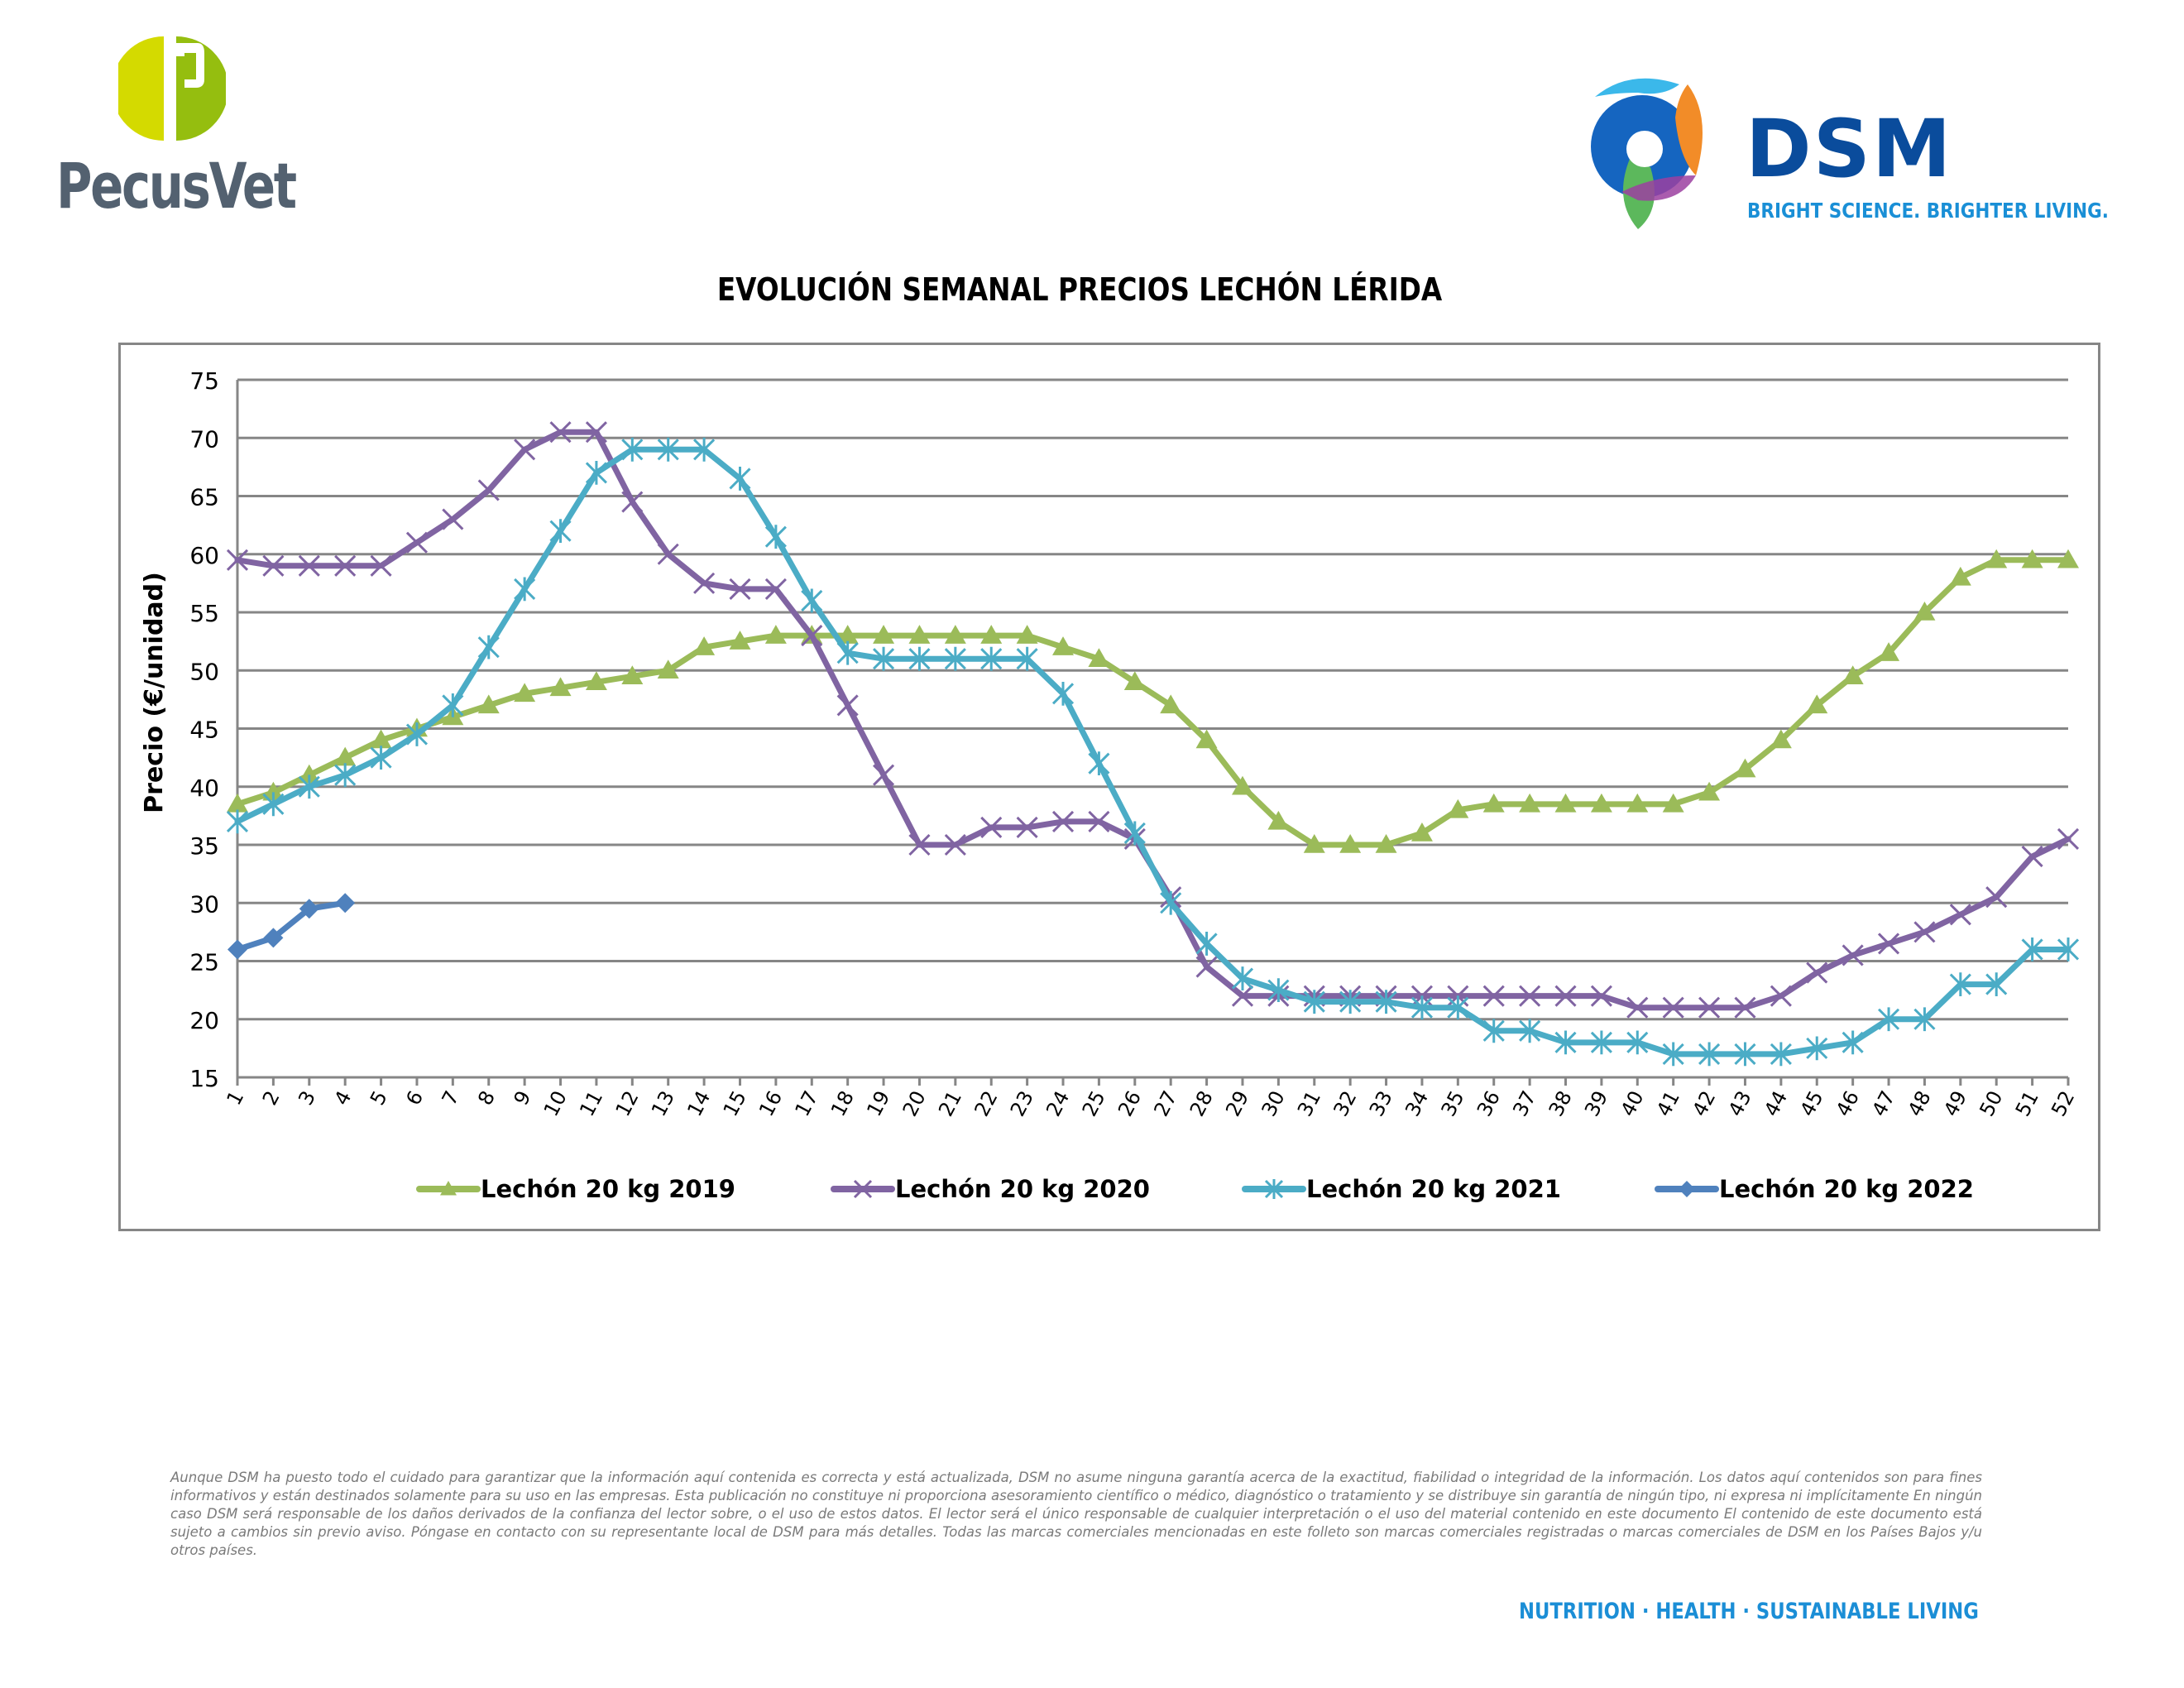  I want to click on x-tick-label: 35, so click(1453, 1103).